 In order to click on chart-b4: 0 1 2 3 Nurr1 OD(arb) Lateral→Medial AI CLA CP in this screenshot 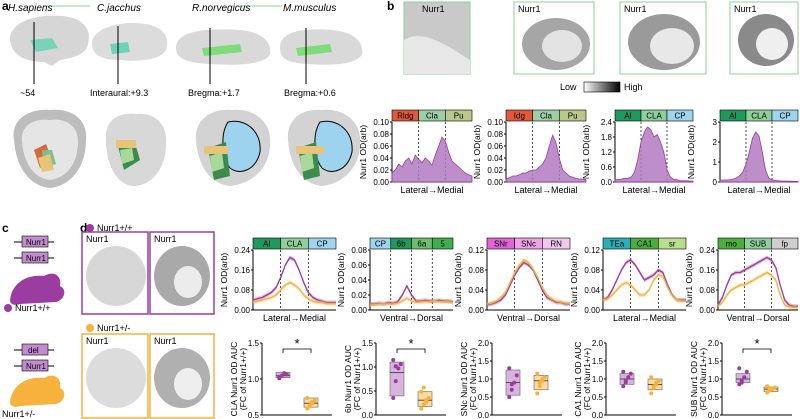, I will do `click(742, 152)`.